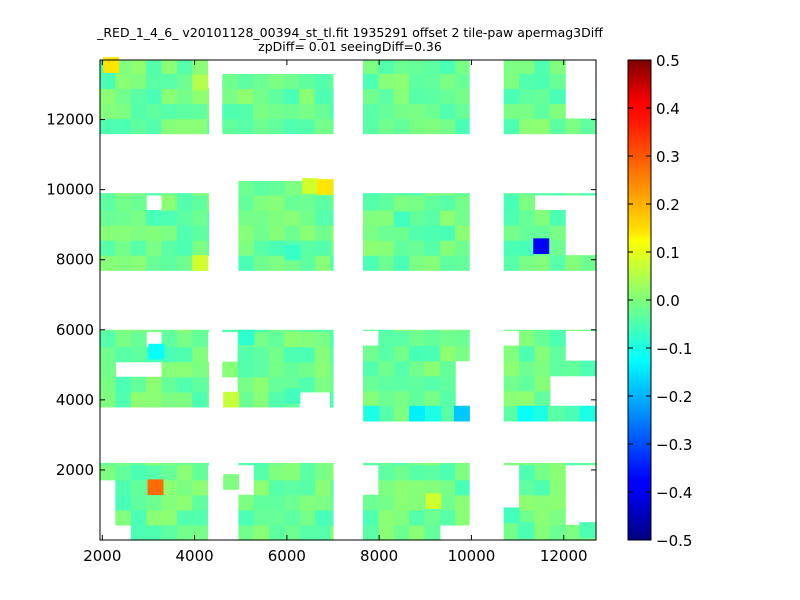  I want to click on y-tick-label: 8000, so click(75, 260).